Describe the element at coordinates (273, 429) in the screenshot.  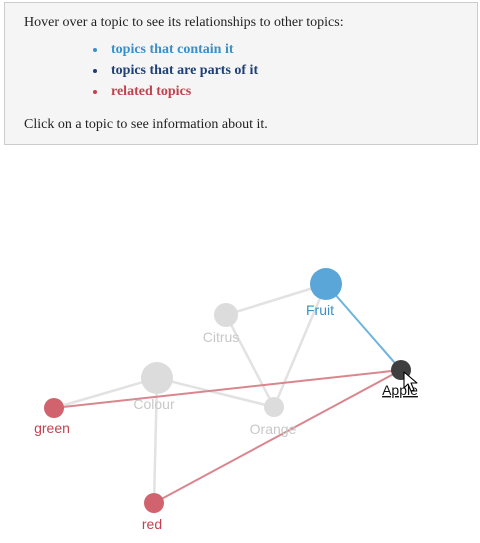
I see `node-label-orange: Orange` at that location.